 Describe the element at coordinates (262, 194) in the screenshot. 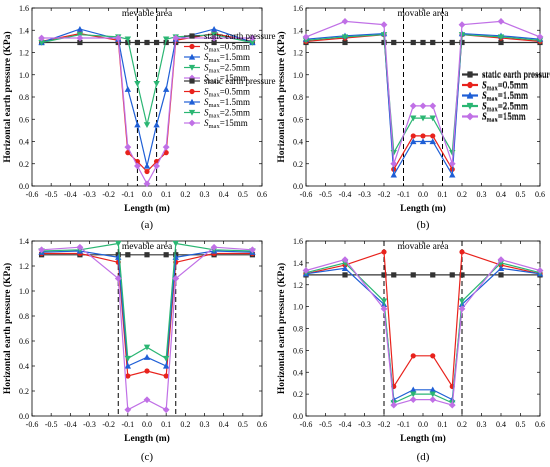

I see `x-tick-label: 0.6` at that location.